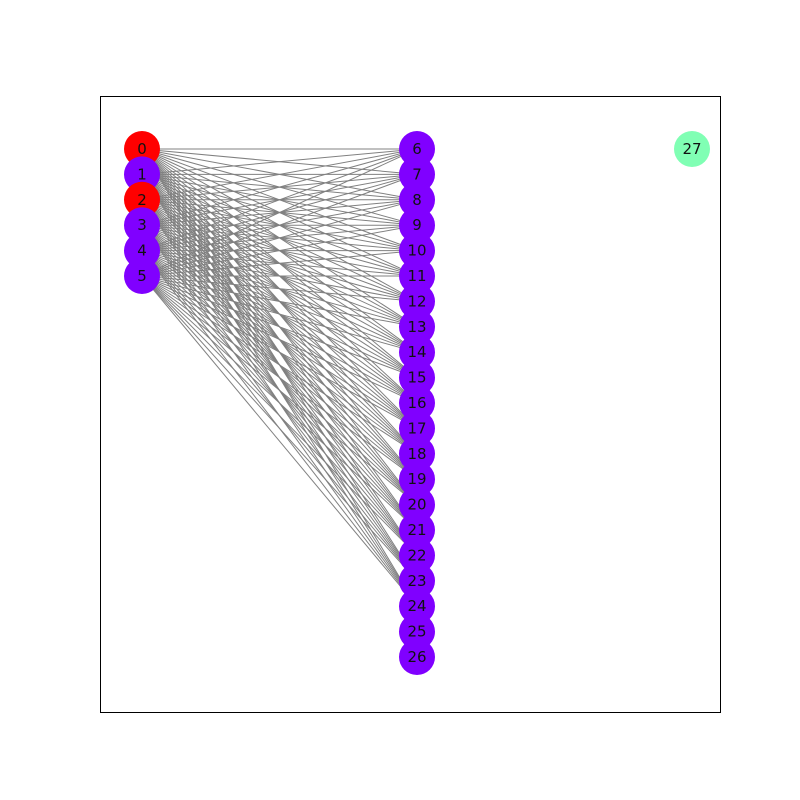  I want to click on node-label-2: 2, so click(142, 200).